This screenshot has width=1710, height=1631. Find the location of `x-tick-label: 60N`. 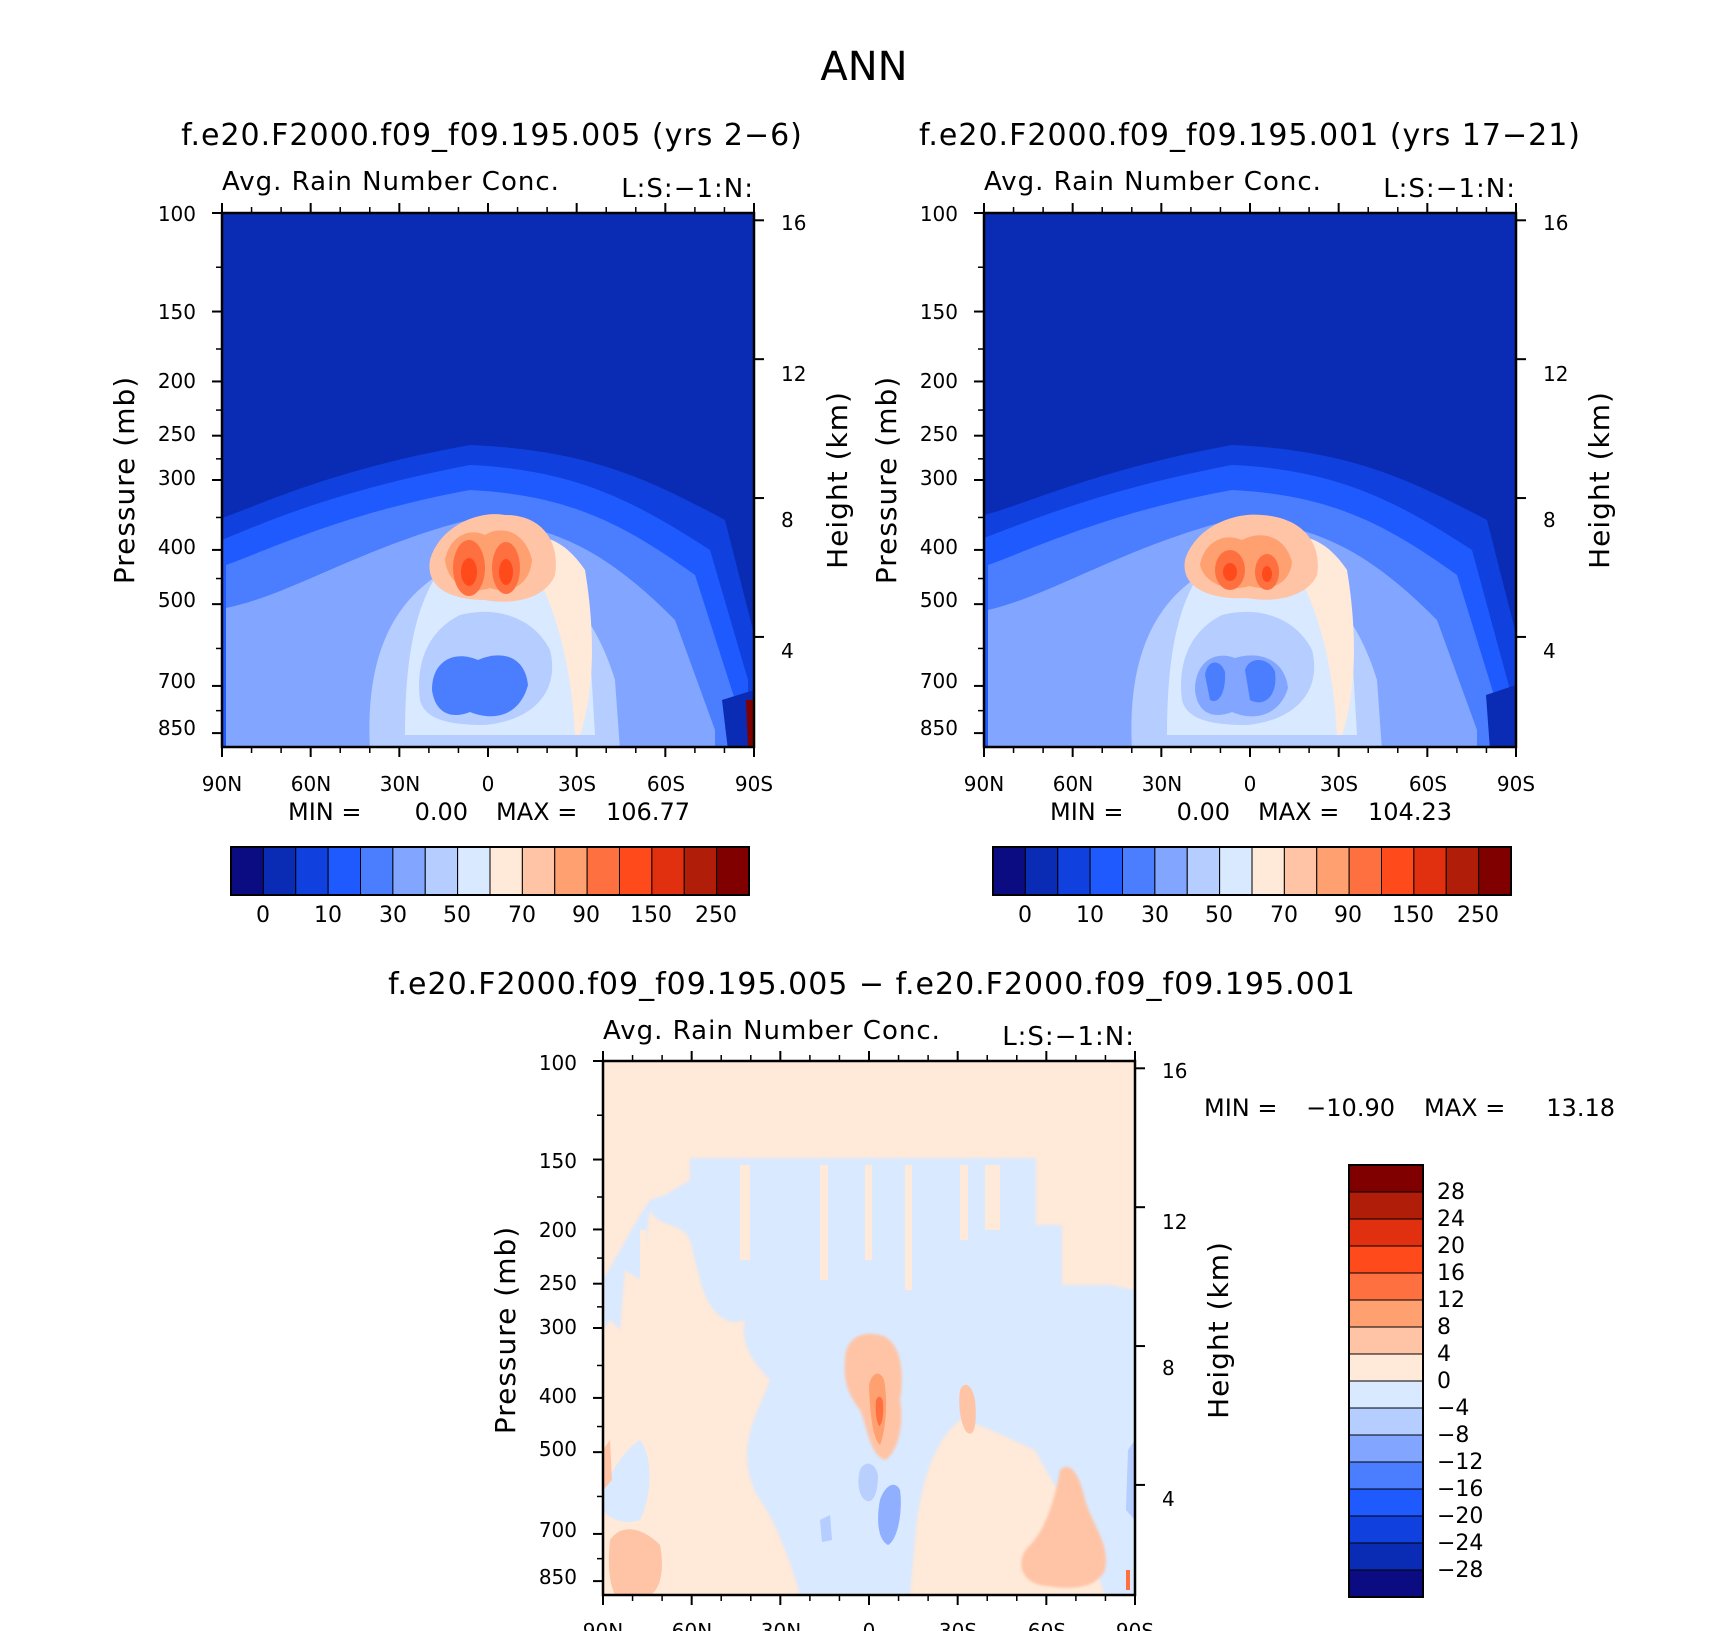

x-tick-label: 60N is located at coordinates (1073, 784).